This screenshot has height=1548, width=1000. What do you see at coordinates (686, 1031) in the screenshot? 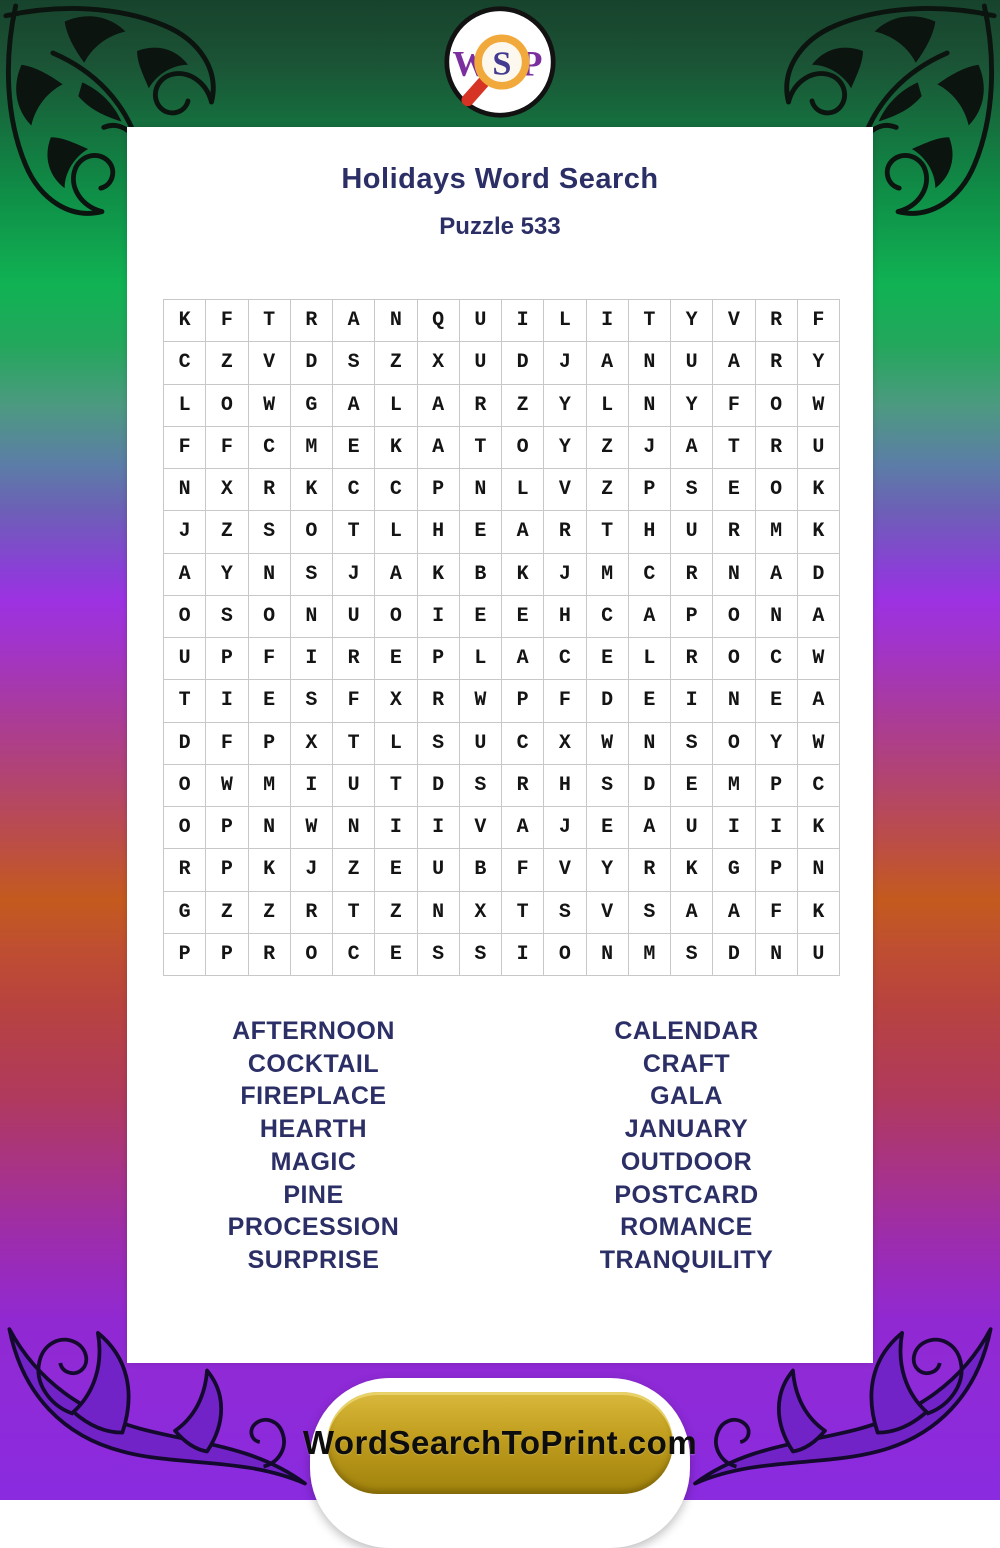
I see `word-list-item: CALENDAR` at bounding box center [686, 1031].